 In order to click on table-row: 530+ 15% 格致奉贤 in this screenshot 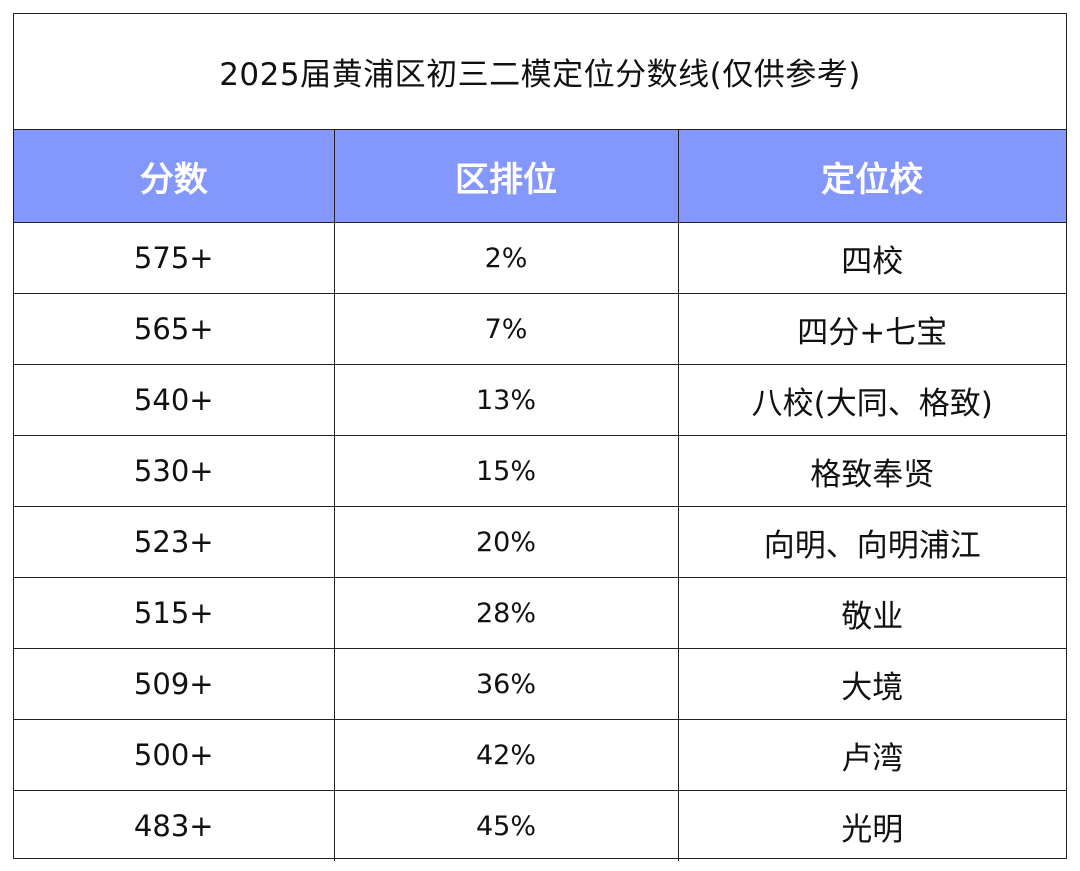, I will do `click(540, 471)`.